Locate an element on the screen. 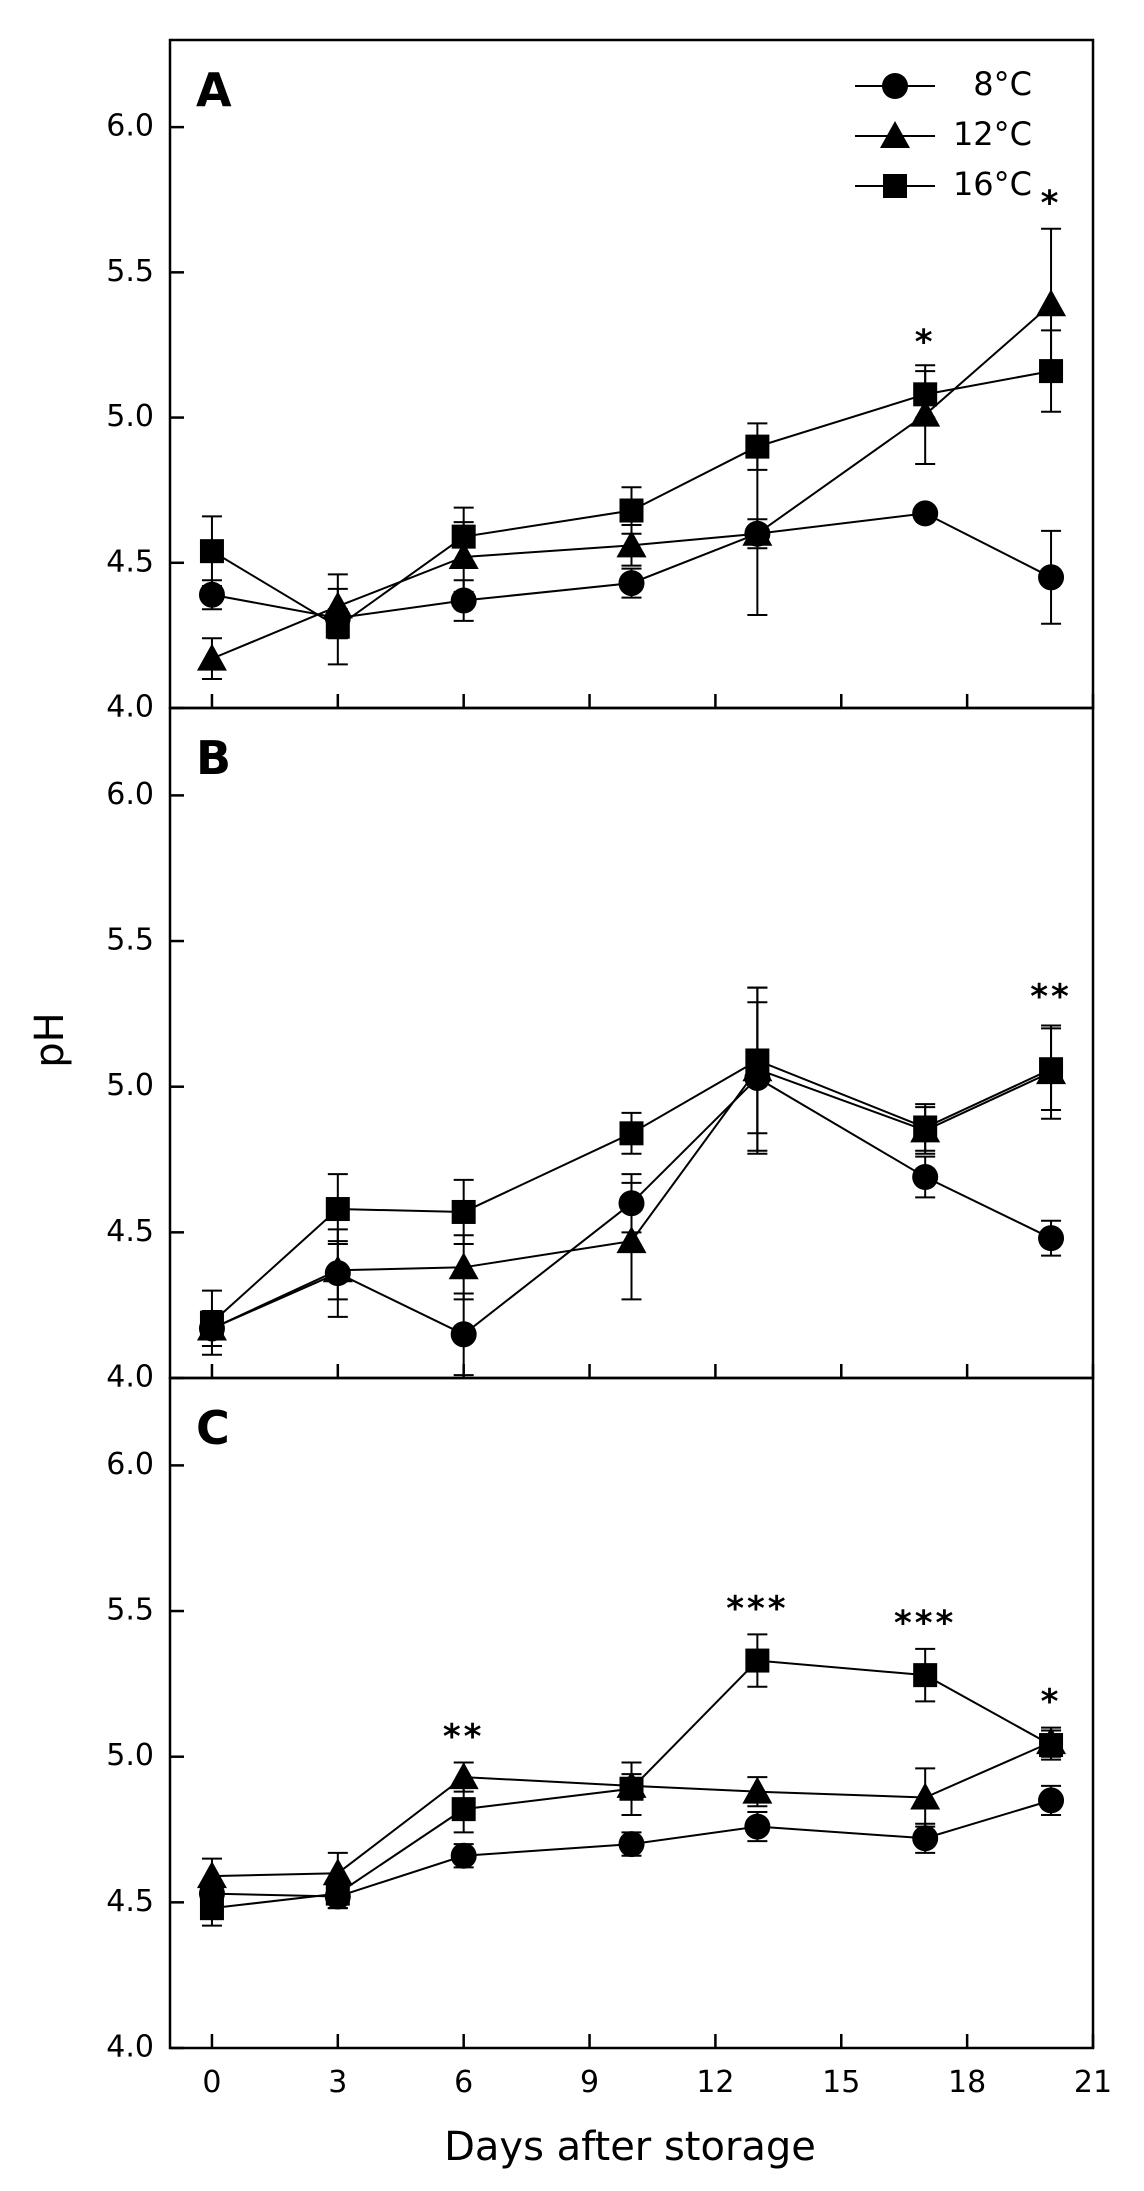 The image size is (1144, 2191). legend-label: 12°C is located at coordinates (992, 134).